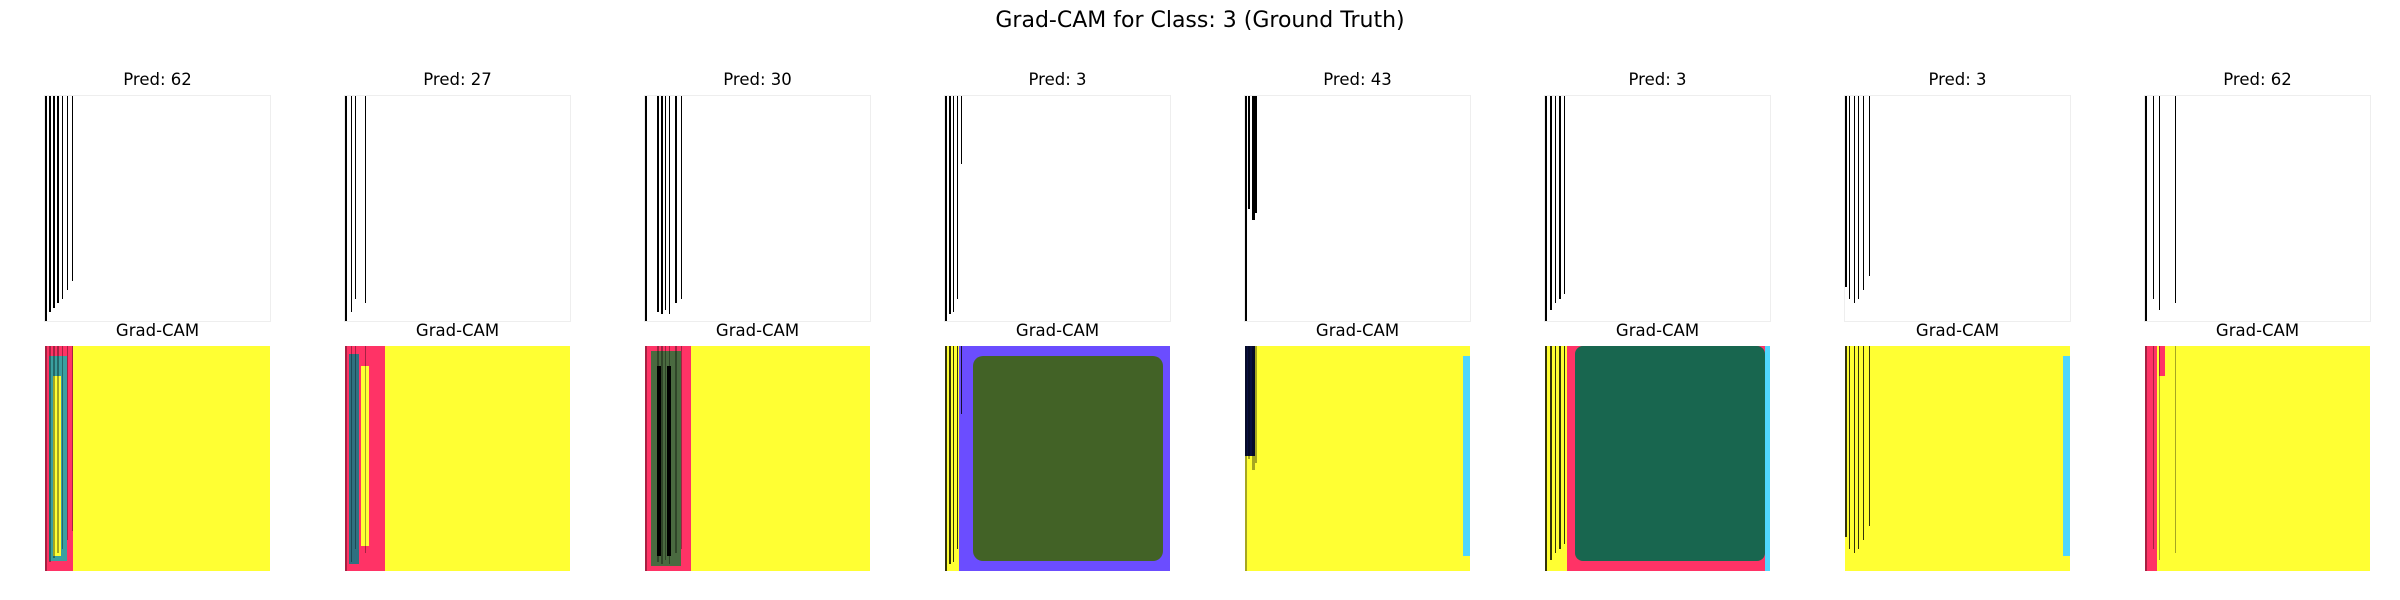 The width and height of the screenshot is (2400, 600). I want to click on pred-label: Pred: 30, so click(757, 79).